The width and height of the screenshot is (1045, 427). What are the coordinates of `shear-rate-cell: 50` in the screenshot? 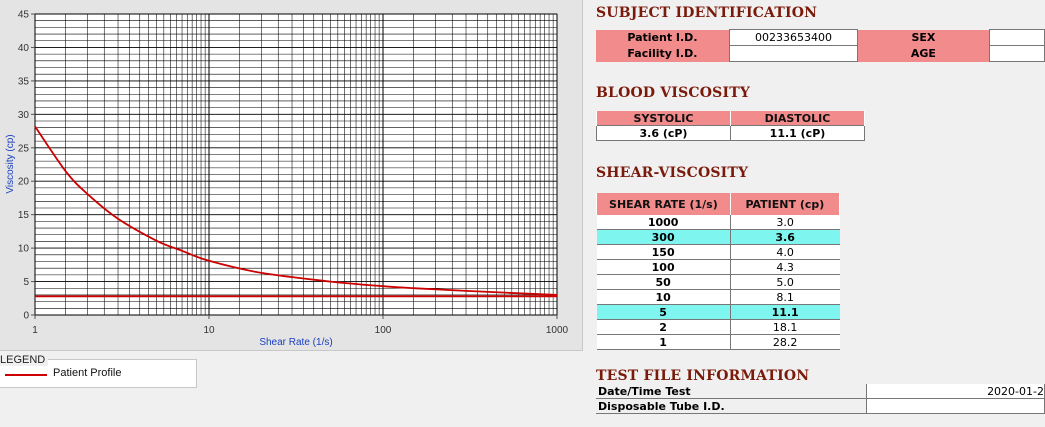 It's located at (663, 282).